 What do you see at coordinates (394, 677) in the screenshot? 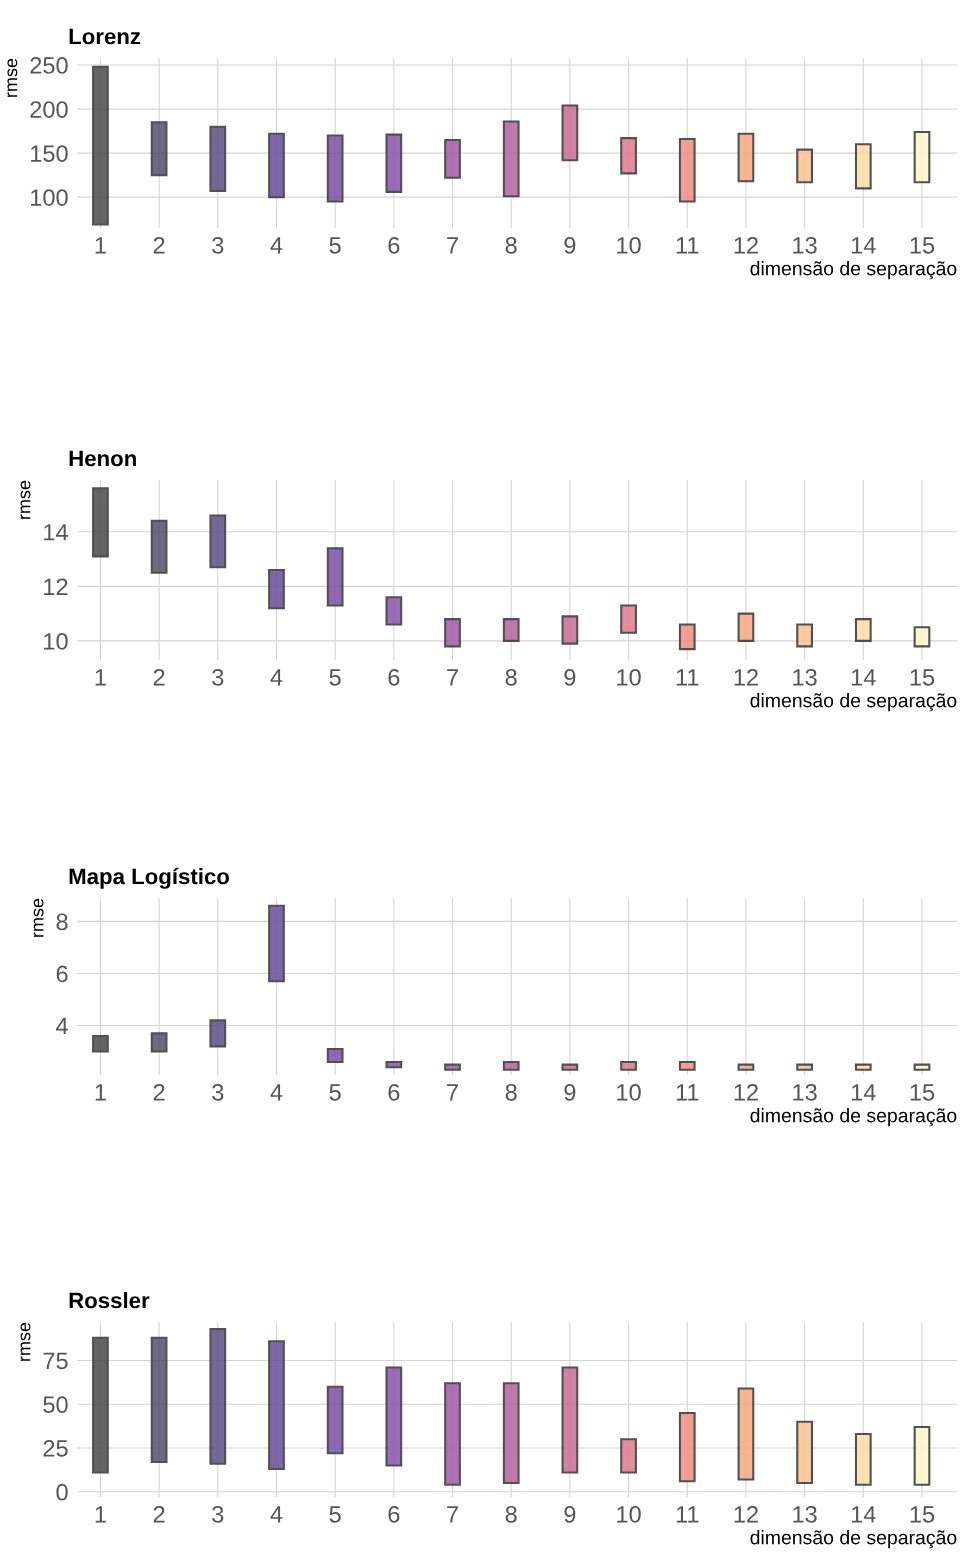
I see `x-tick-label: 6` at bounding box center [394, 677].